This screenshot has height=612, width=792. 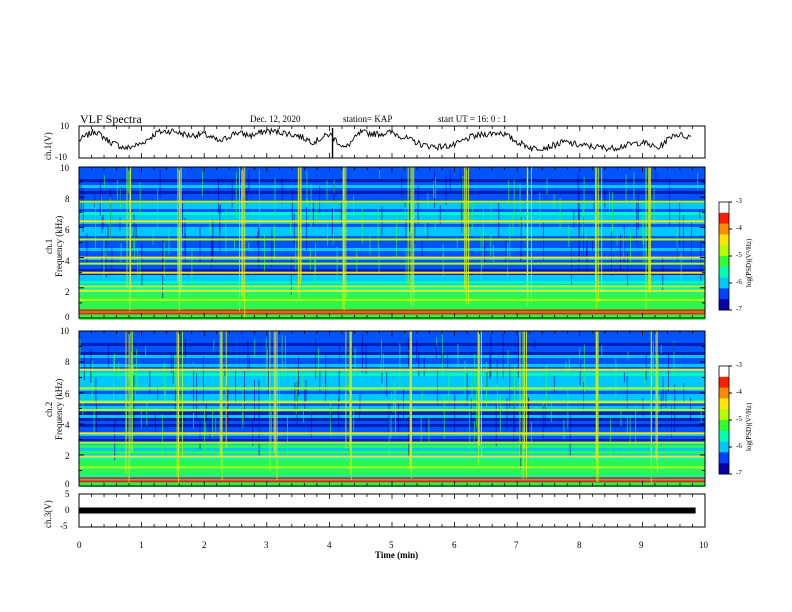 I want to click on ch3-ylabel: ch.3(V), so click(x=48, y=514).